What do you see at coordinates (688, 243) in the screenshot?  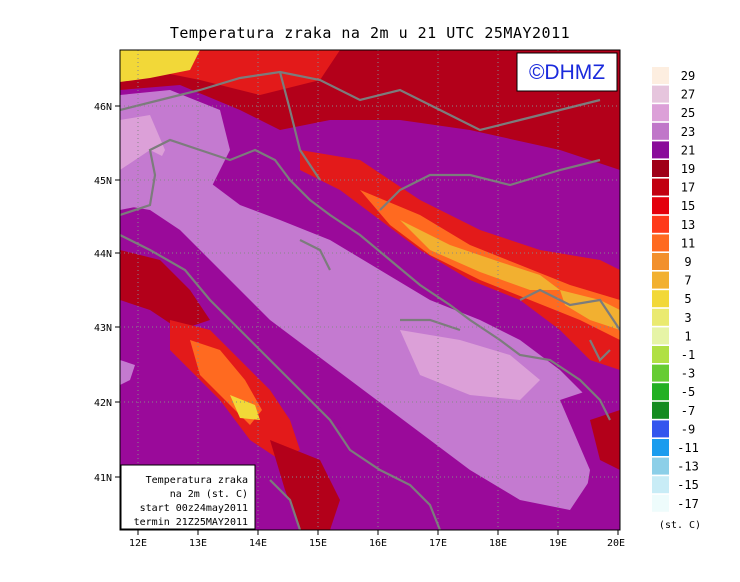 I see `legend-label: 11` at bounding box center [688, 243].